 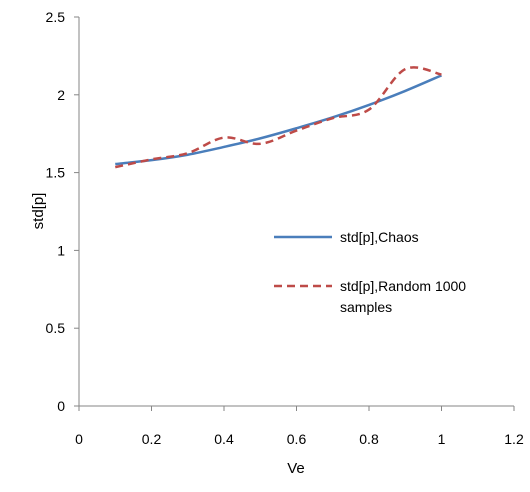 What do you see at coordinates (403, 286) in the screenshot?
I see `legend-label: std[p],Random 1000` at bounding box center [403, 286].